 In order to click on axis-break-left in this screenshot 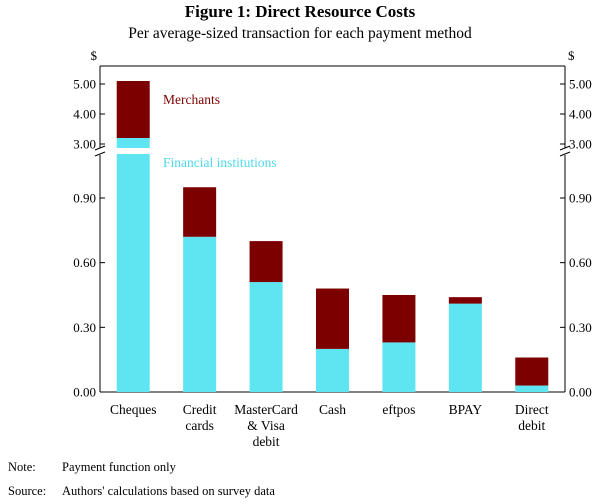, I will do `click(100, 151)`.